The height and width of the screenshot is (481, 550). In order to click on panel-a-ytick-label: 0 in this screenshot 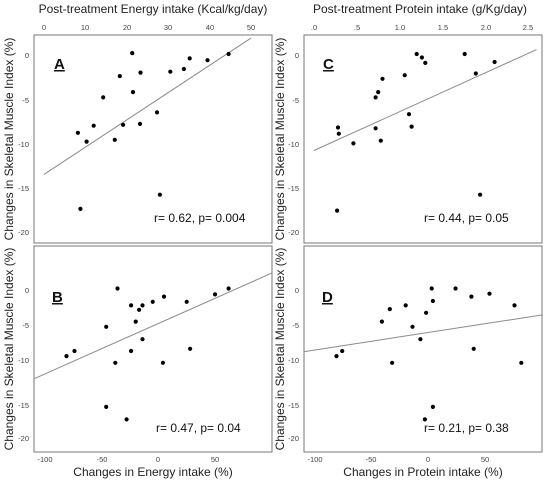, I will do `click(27, 55)`.